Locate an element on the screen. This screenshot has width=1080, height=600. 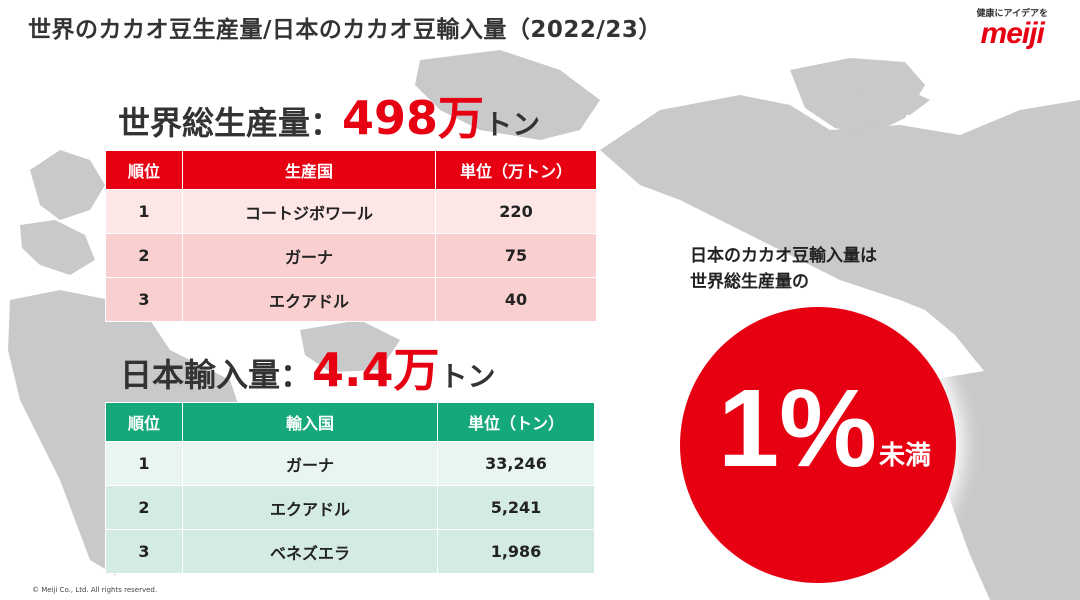
table-row: 3 エクアドル 40 is located at coordinates (351, 299).